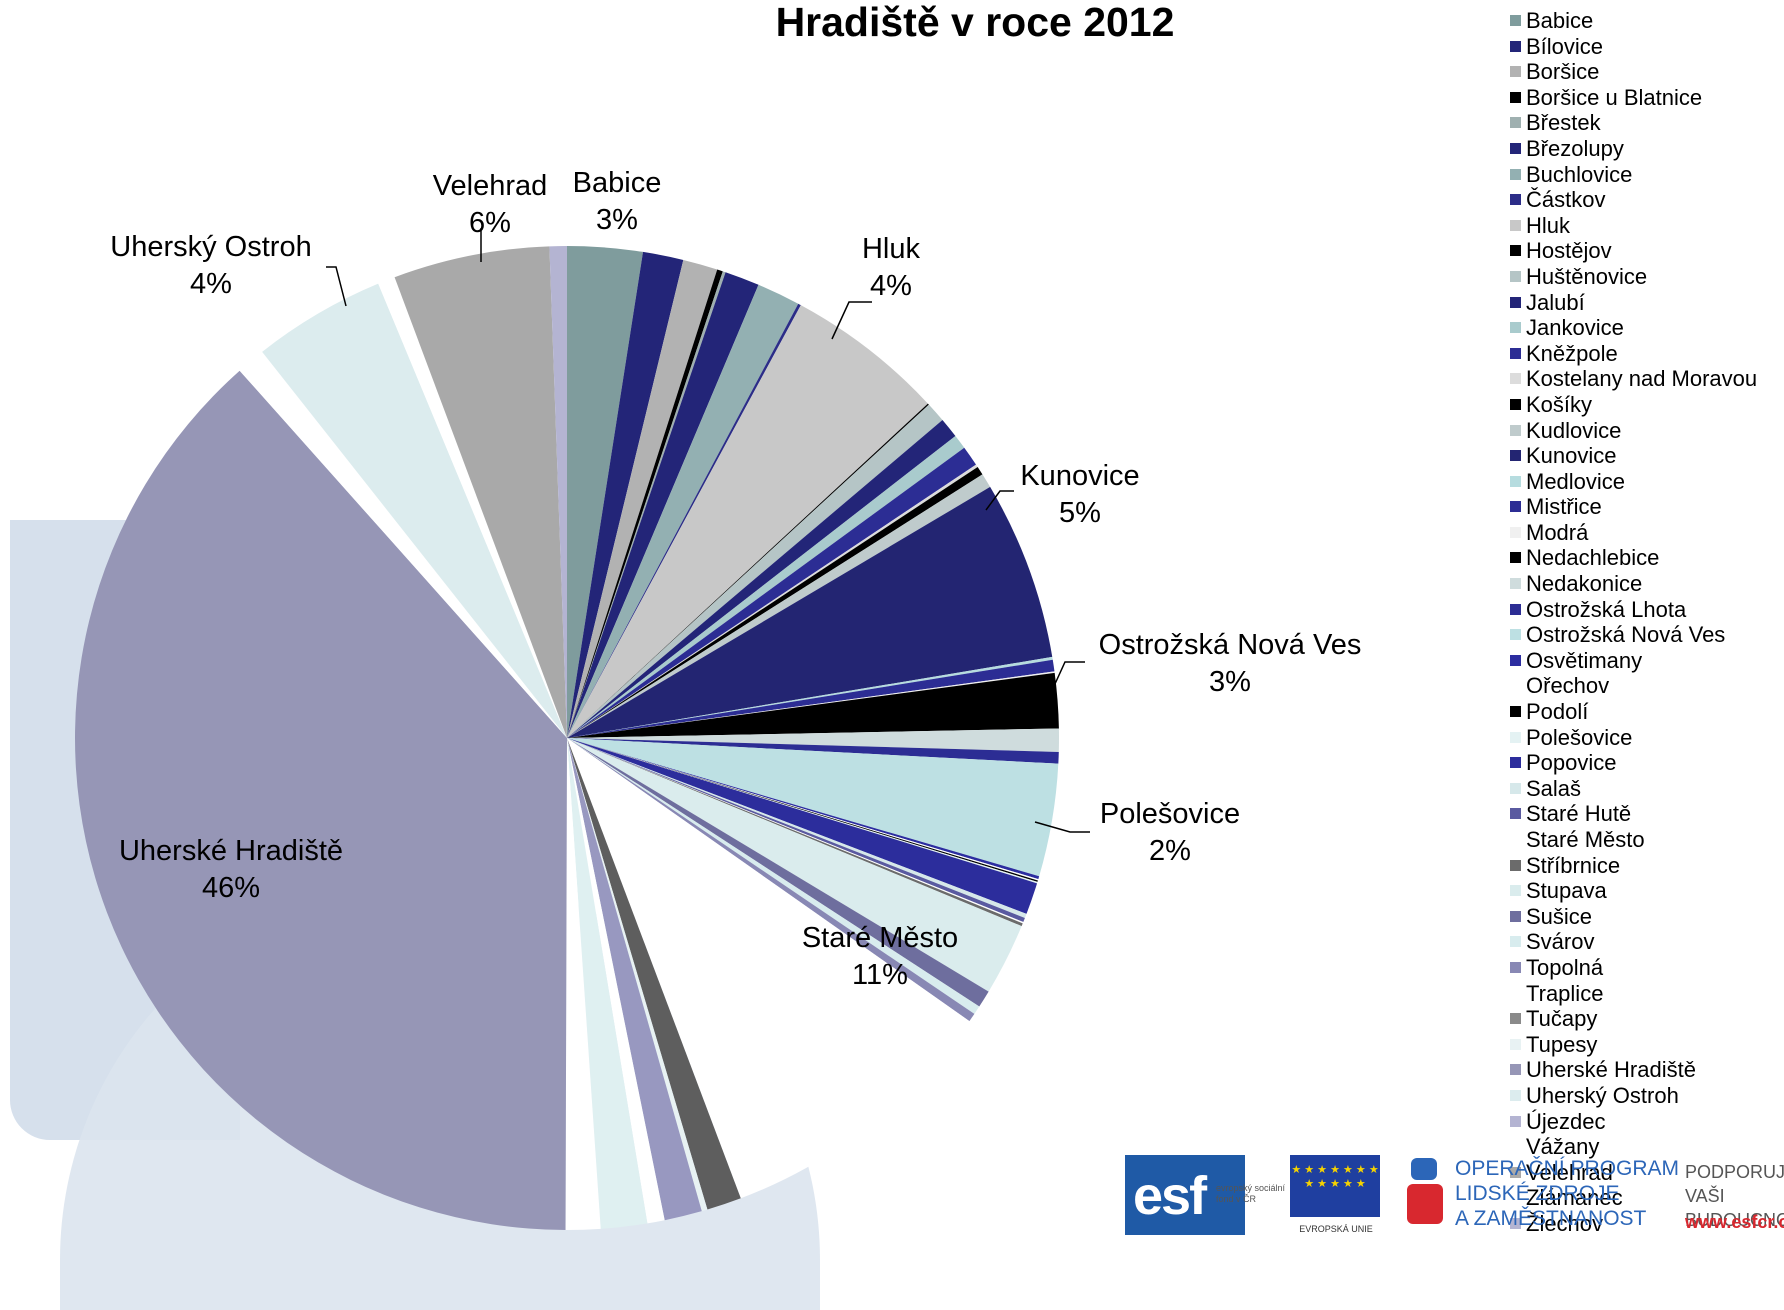 This screenshot has height=1310, width=1784. Describe the element at coordinates (1645, 1173) in the screenshot. I see `legend-item: Velehrad` at that location.